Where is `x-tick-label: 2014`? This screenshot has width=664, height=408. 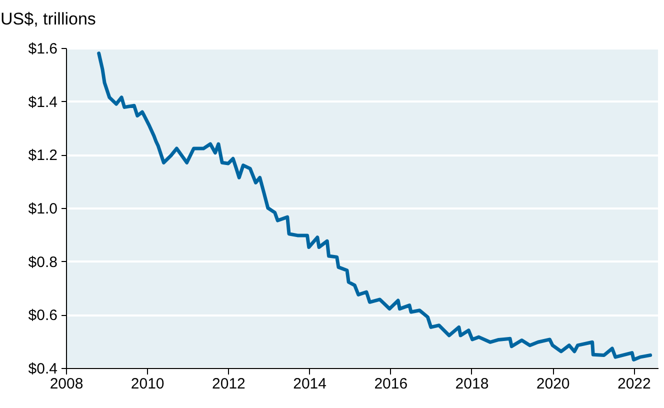
x-tick-label: 2014 is located at coordinates (309, 384).